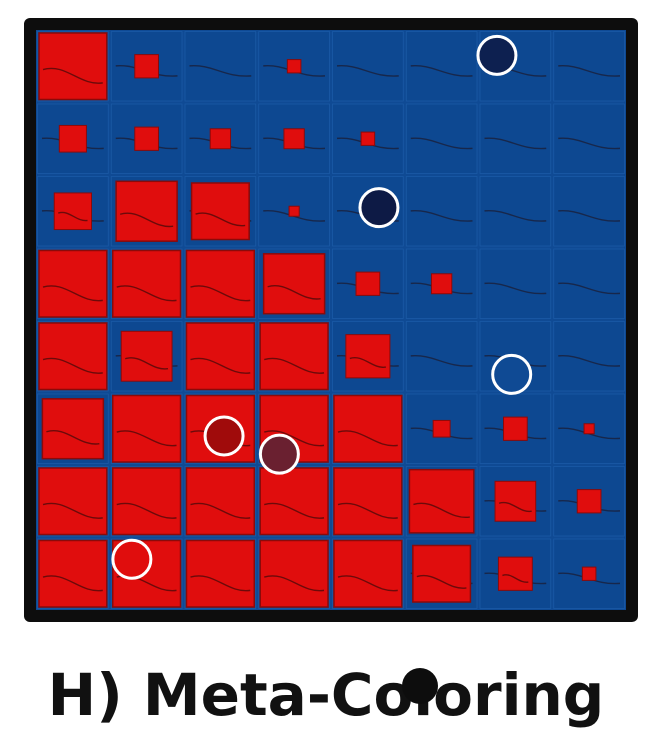 This screenshot has height=739, width=653. I want to click on figure-caption: H) Meta-Coloring, so click(326, 695).